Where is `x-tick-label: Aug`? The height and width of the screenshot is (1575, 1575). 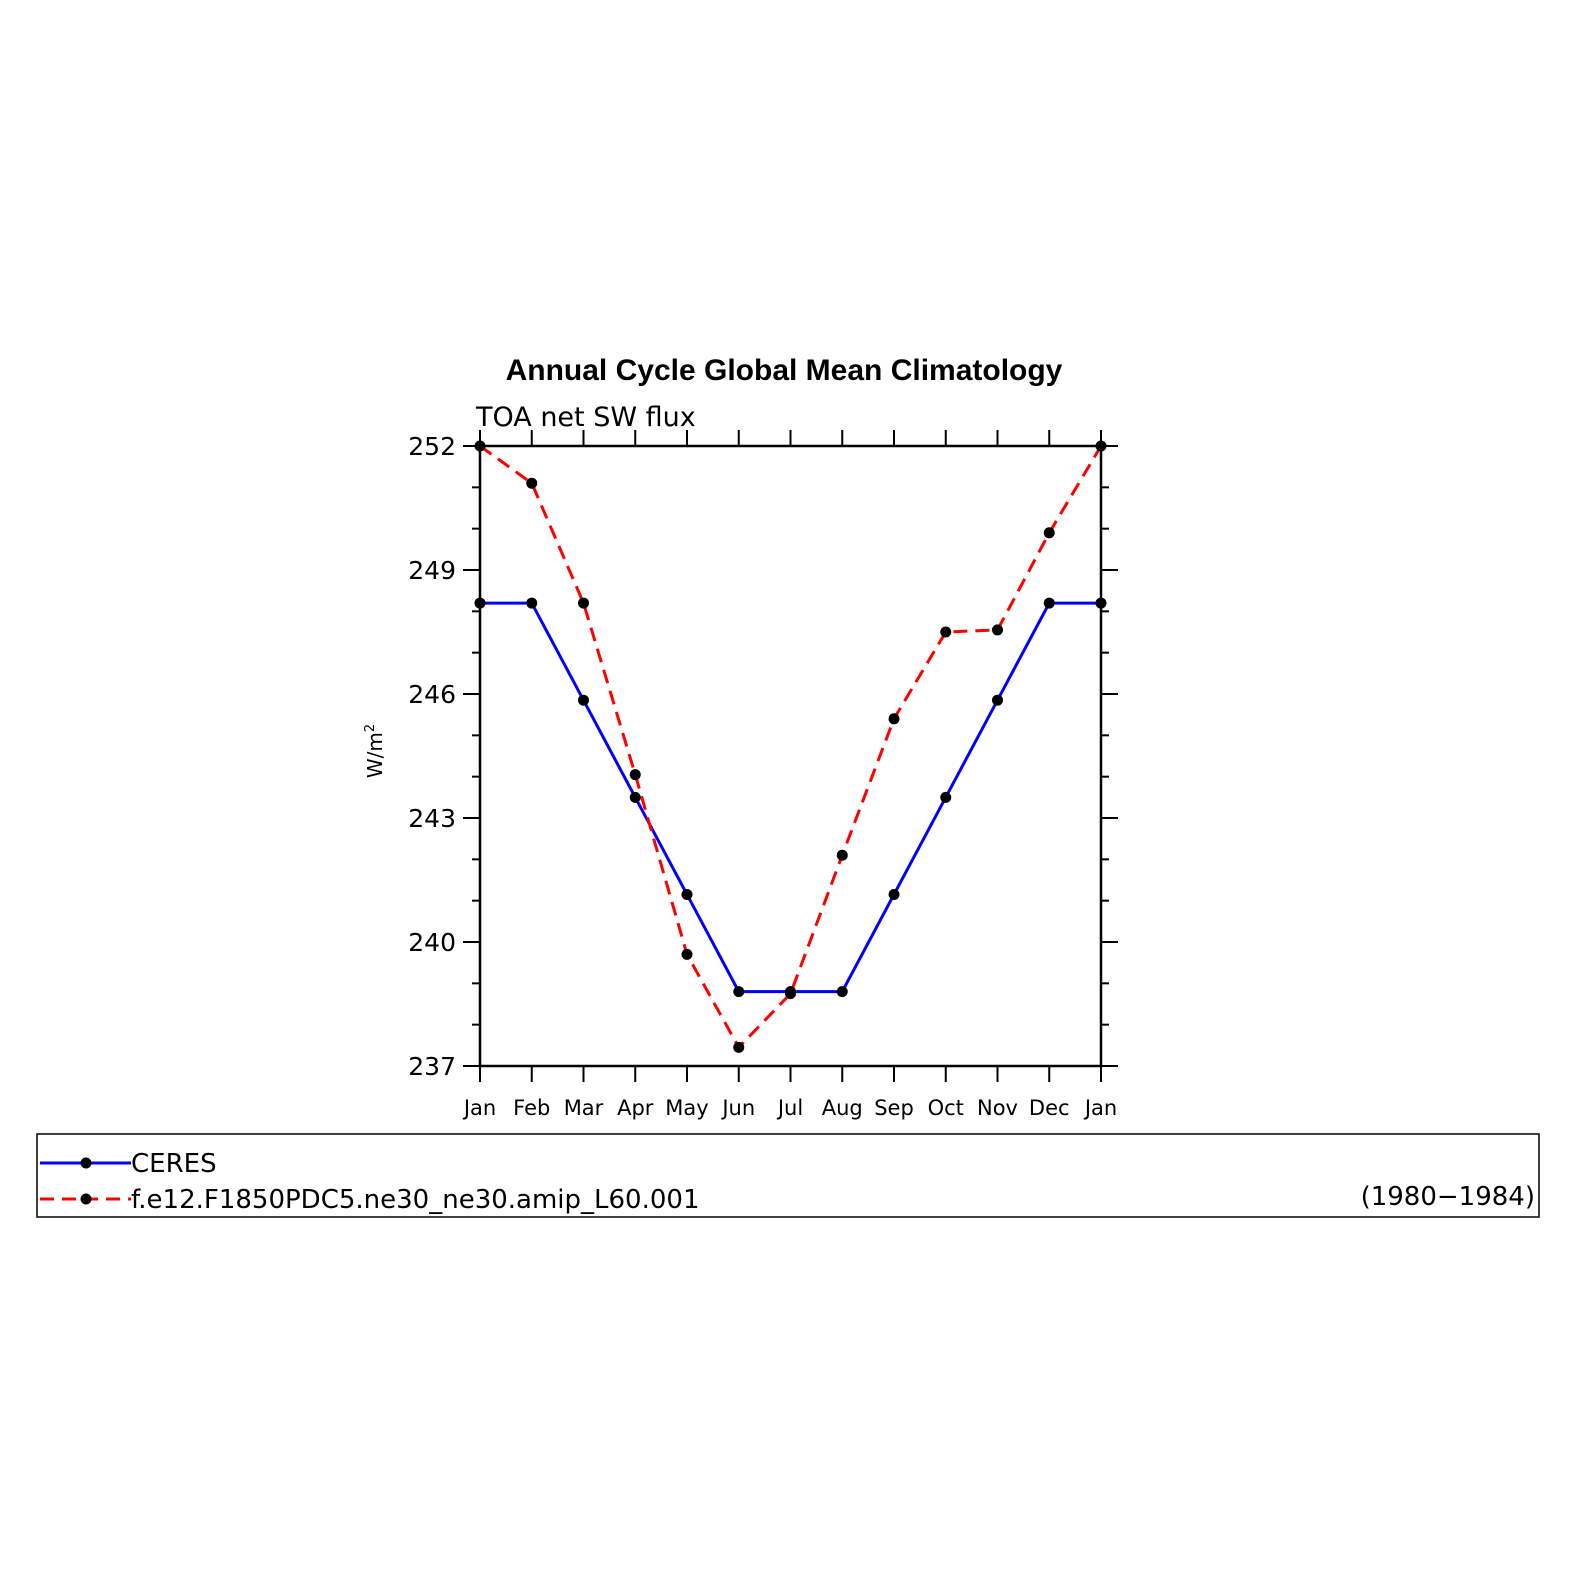
x-tick-label: Aug is located at coordinates (842, 1108).